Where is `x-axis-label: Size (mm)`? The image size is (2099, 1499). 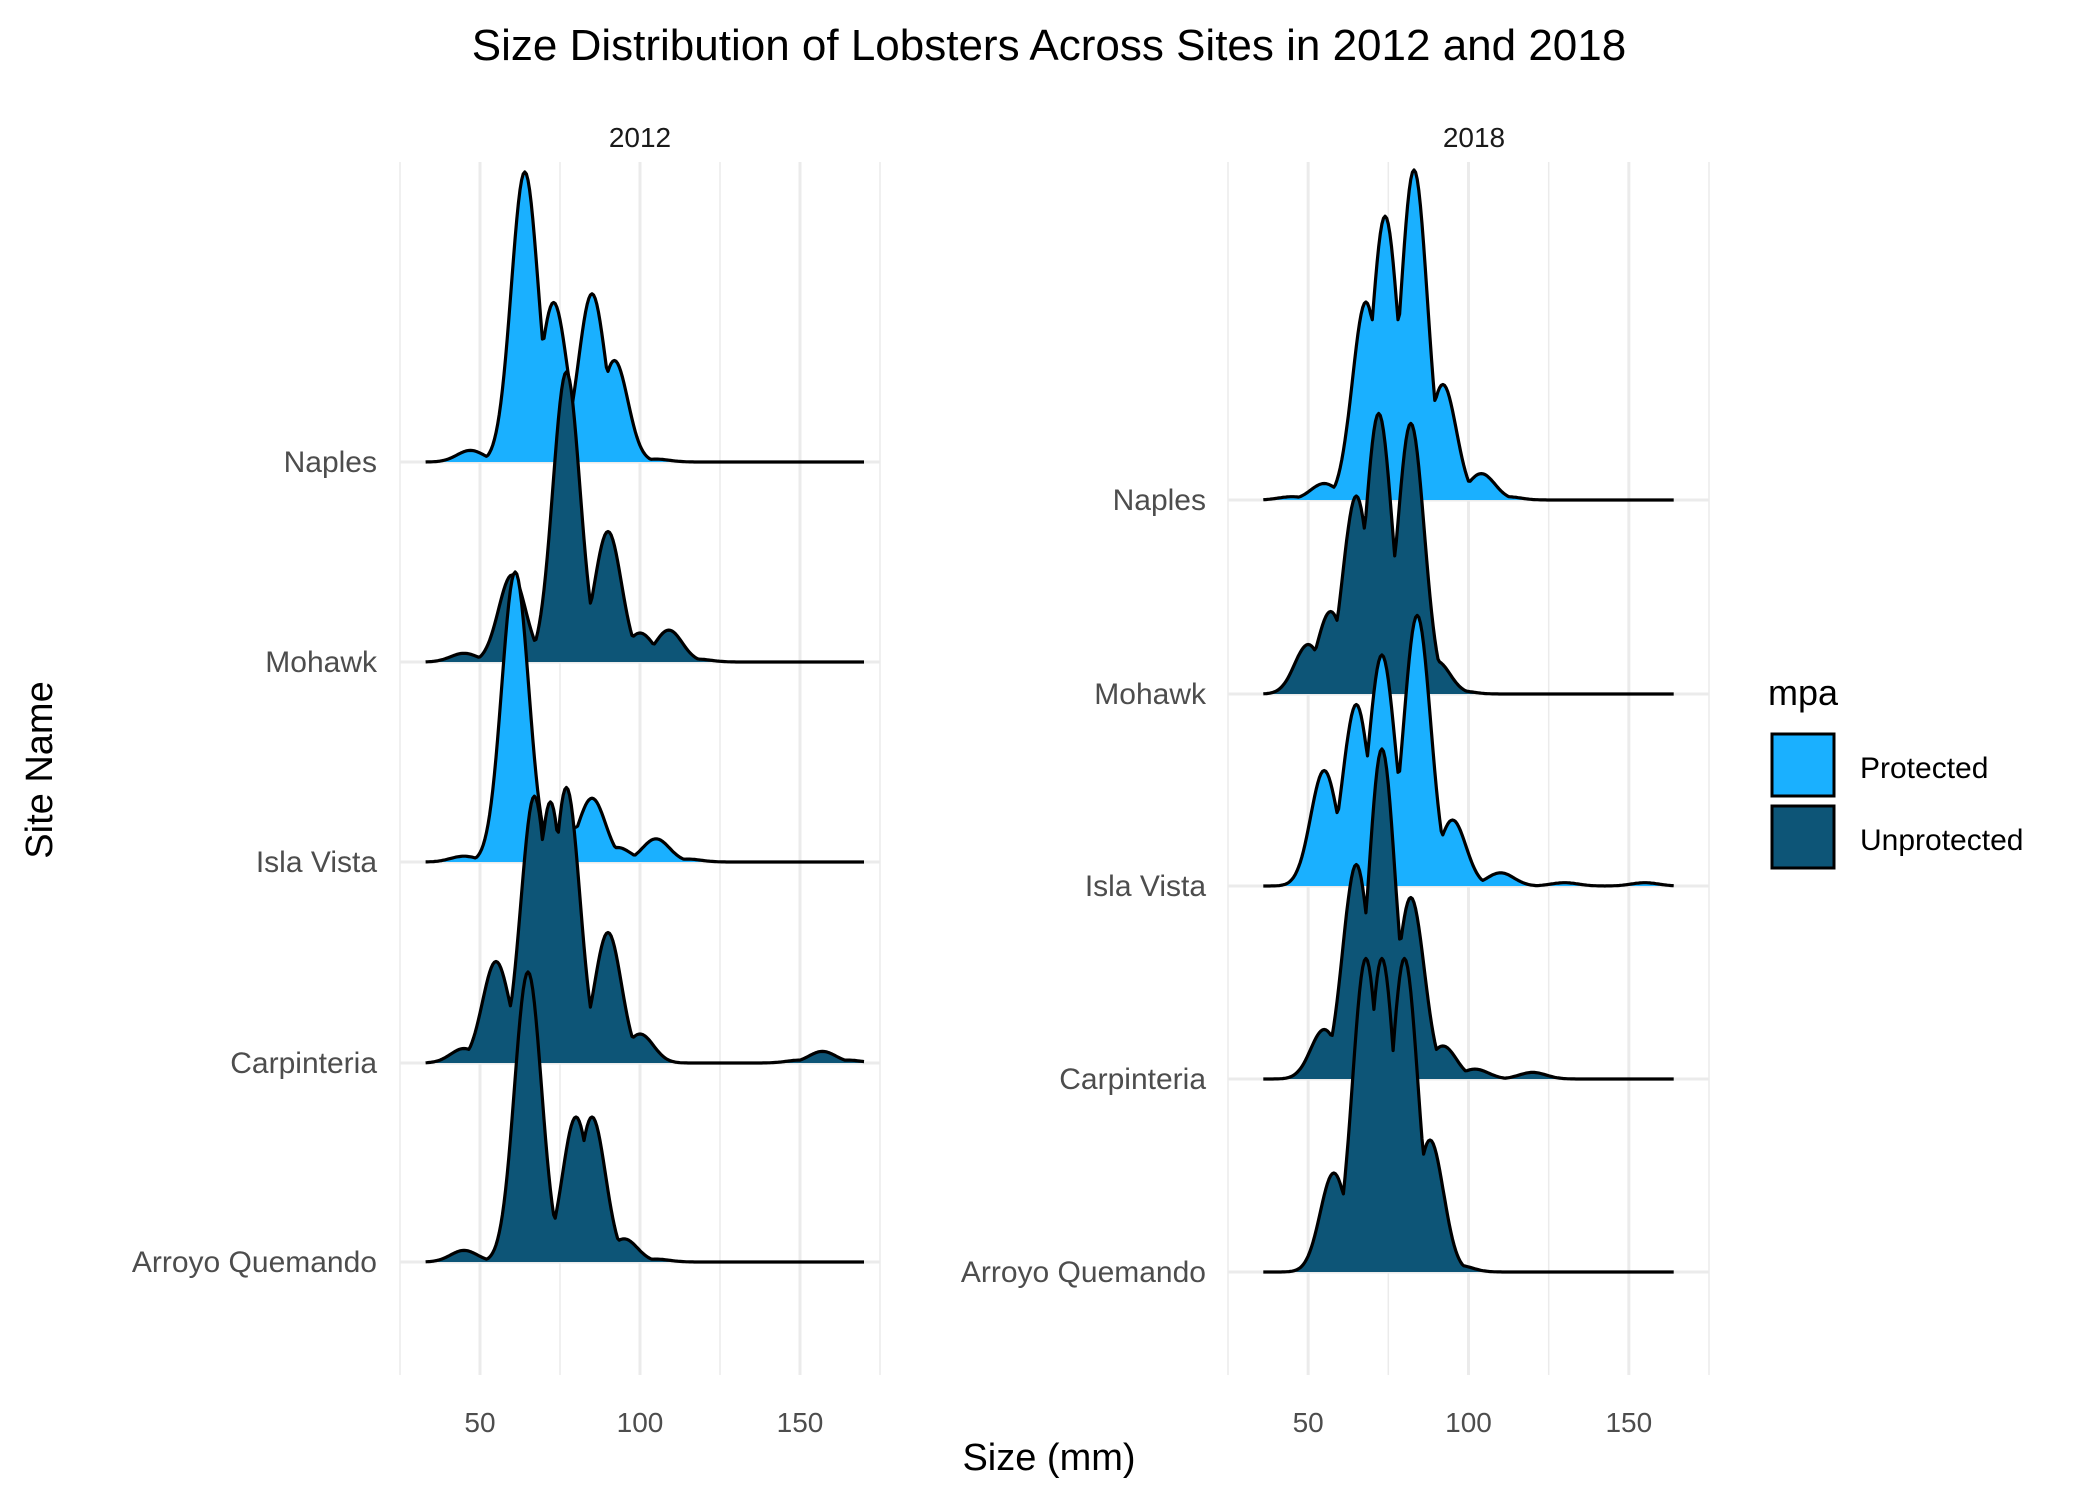 x-axis-label: Size (mm) is located at coordinates (1048, 1458).